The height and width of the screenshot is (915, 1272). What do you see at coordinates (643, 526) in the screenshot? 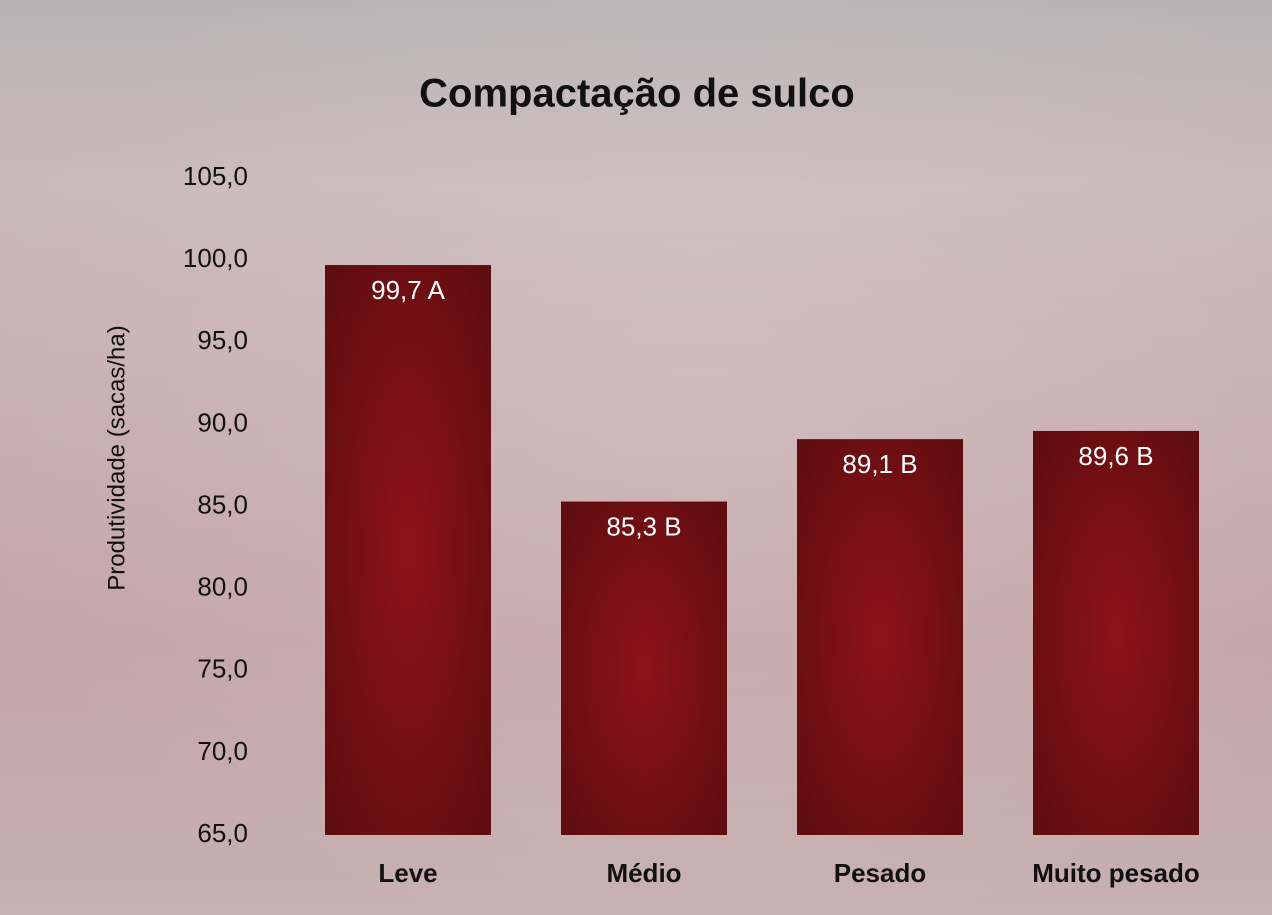
I see `value-label: 85,3 B` at bounding box center [643, 526].